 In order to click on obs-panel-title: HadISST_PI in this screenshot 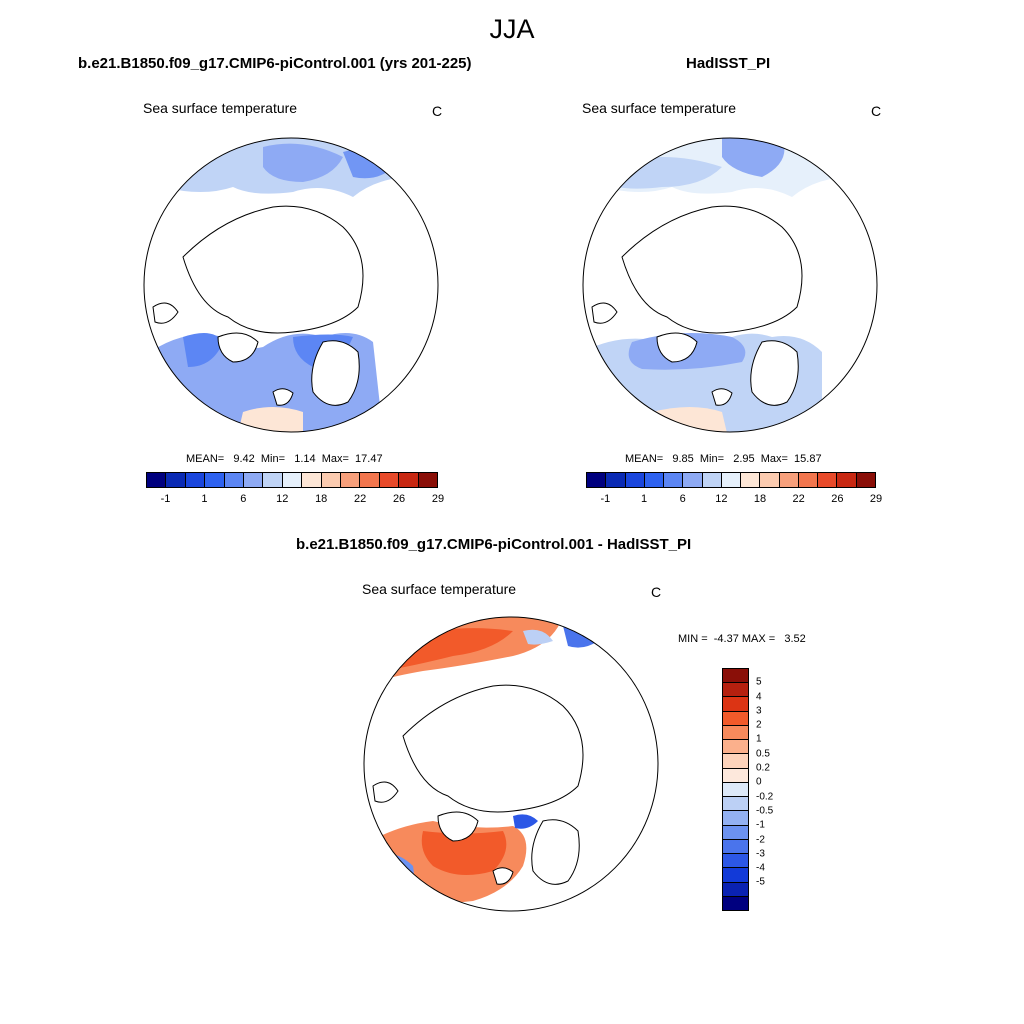, I will do `click(728, 63)`.